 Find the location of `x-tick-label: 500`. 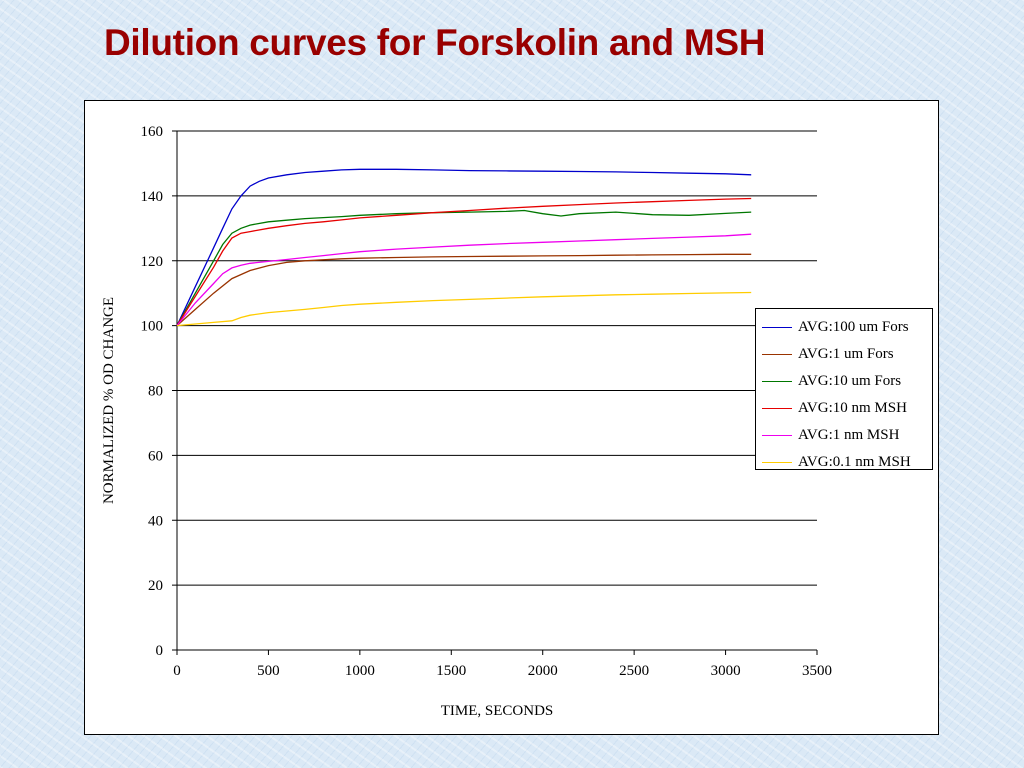

x-tick-label: 500 is located at coordinates (268, 671).